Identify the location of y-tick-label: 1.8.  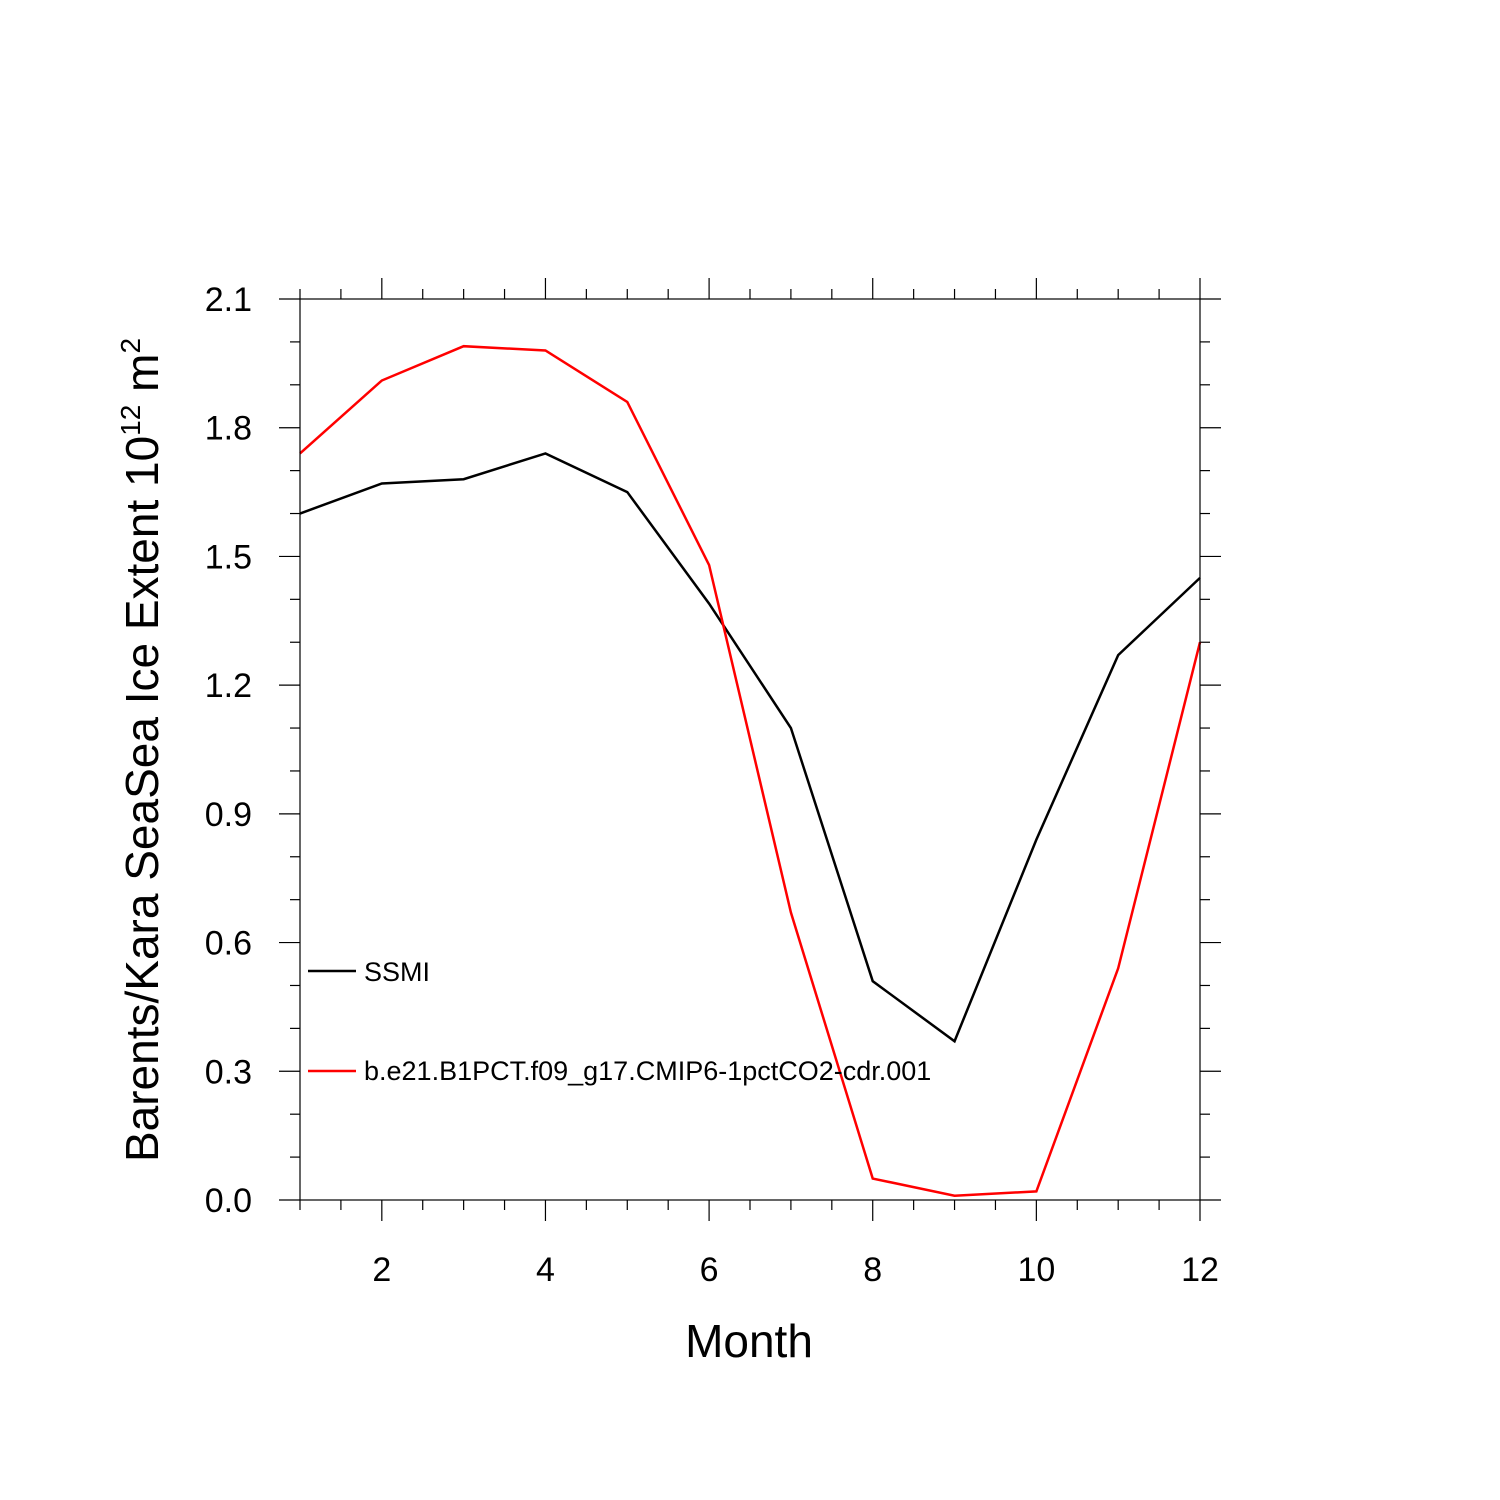
(228, 429).